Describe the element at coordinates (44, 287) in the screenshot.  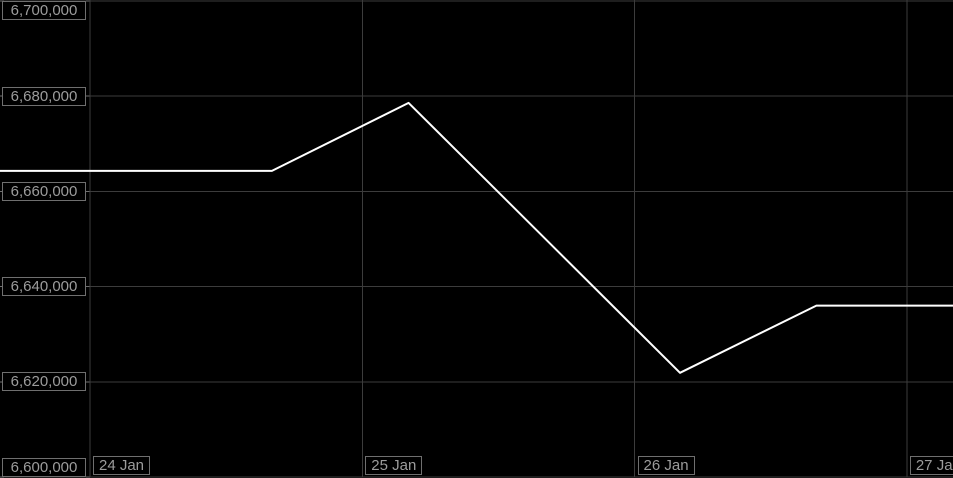
I see `y-axis-label: 6,640,000` at that location.